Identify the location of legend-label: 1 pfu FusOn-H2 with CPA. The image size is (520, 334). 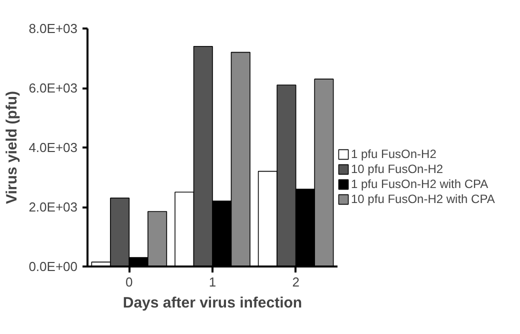
(419, 184).